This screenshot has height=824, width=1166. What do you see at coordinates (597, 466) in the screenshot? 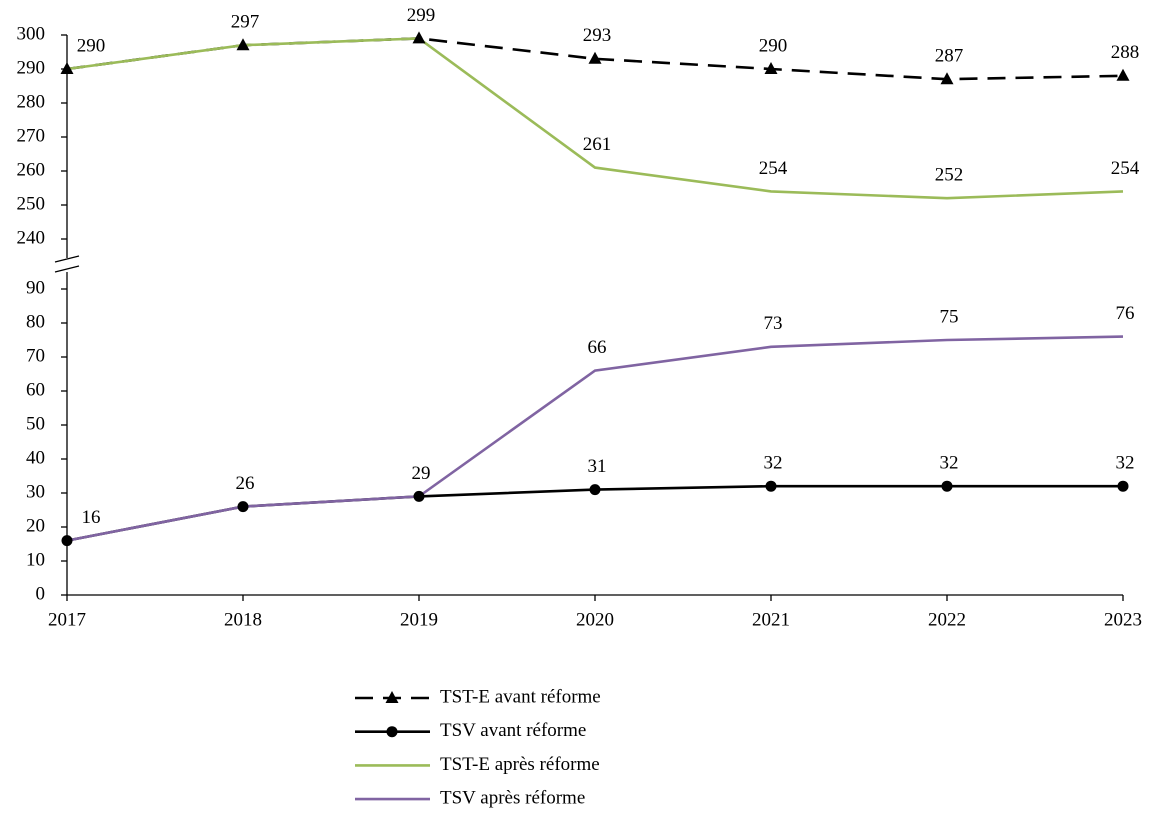
I see `data-label: 31` at bounding box center [597, 466].